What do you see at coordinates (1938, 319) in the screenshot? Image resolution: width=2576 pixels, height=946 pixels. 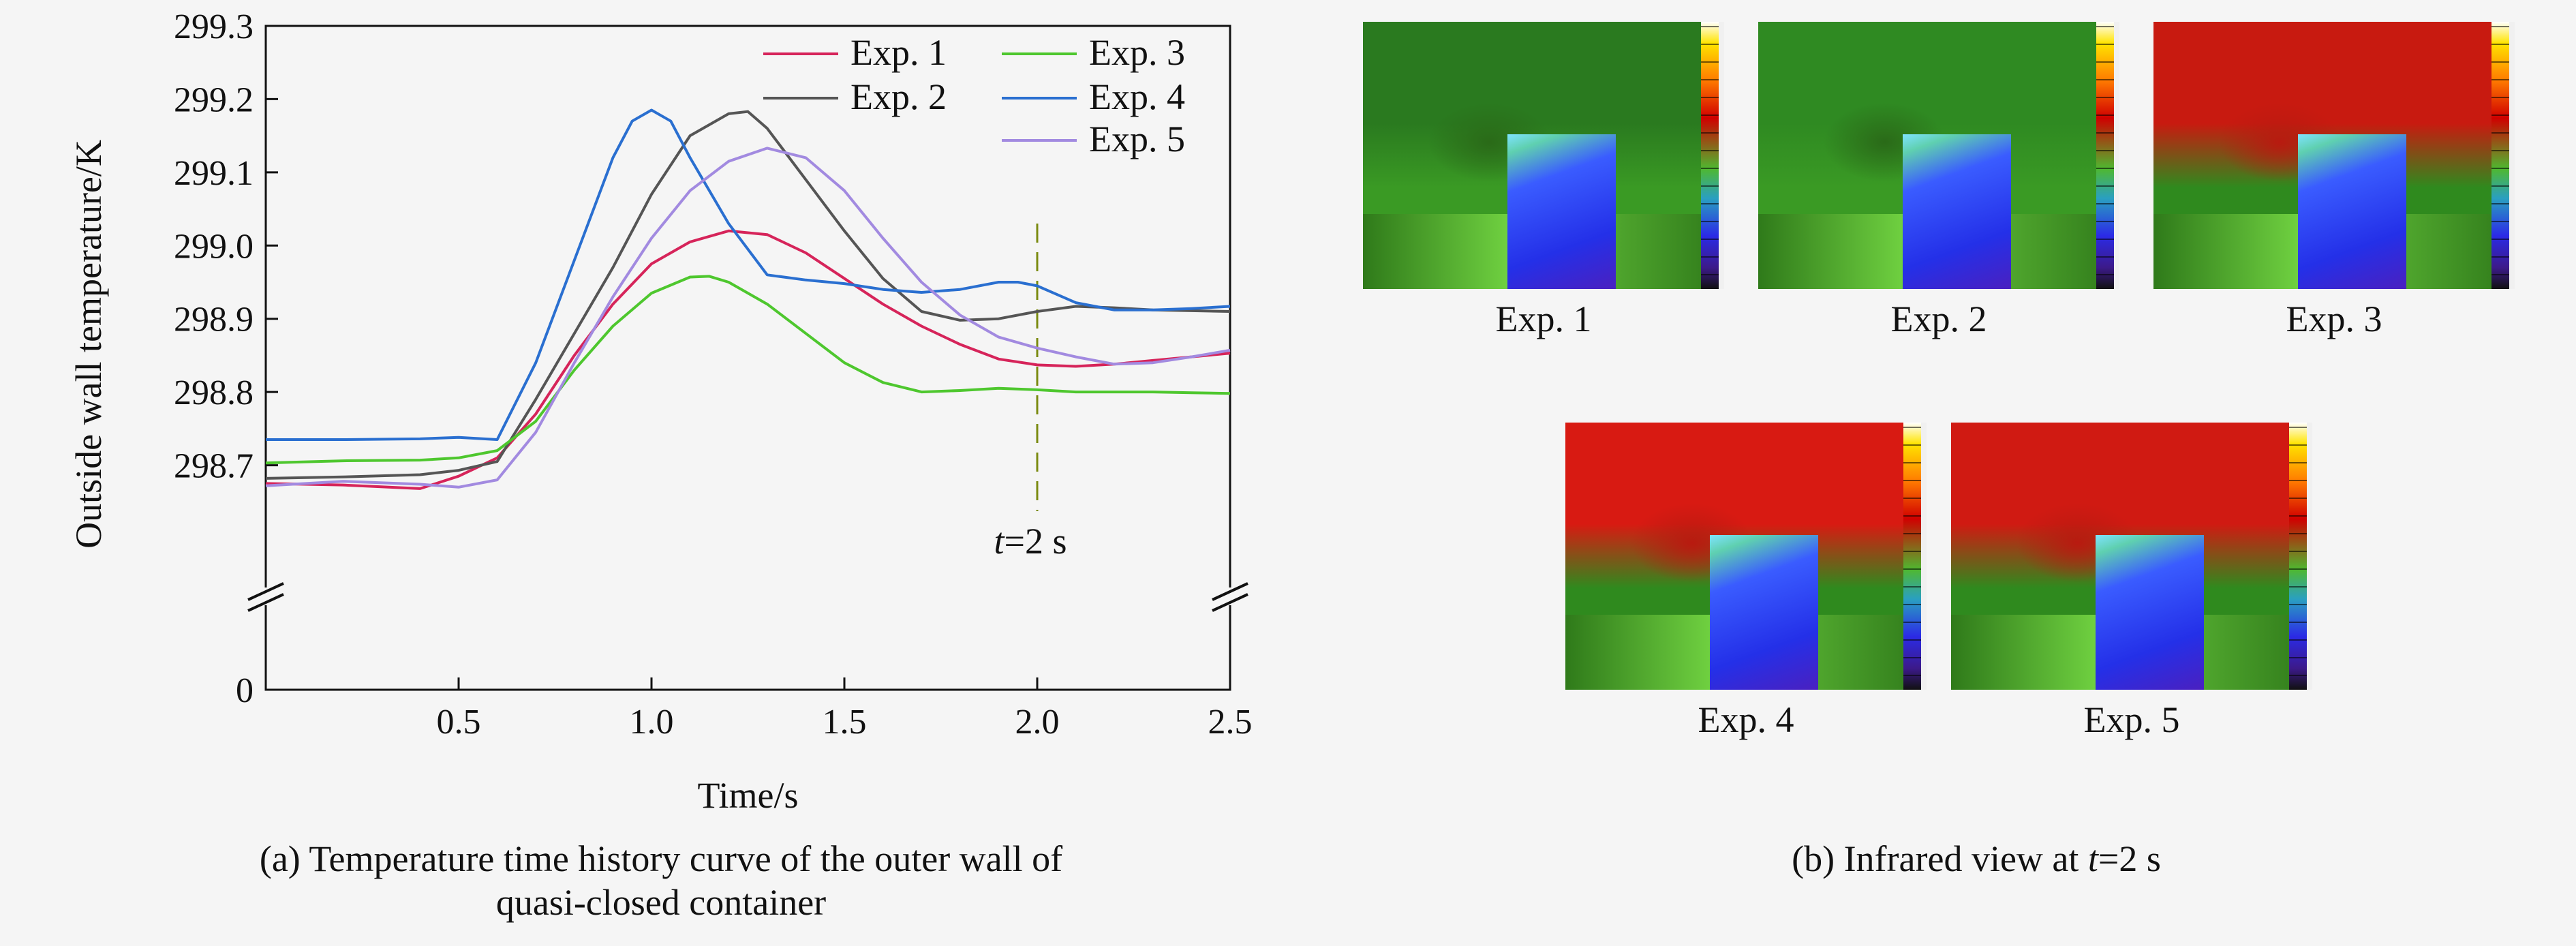 I see `infrared-image-label-exp-2: Exp. 2` at bounding box center [1938, 319].